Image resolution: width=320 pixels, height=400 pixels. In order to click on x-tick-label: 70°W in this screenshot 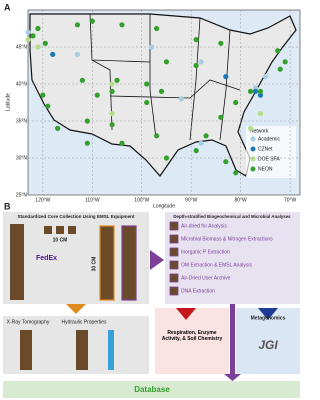, I will do `click(290, 200)`.